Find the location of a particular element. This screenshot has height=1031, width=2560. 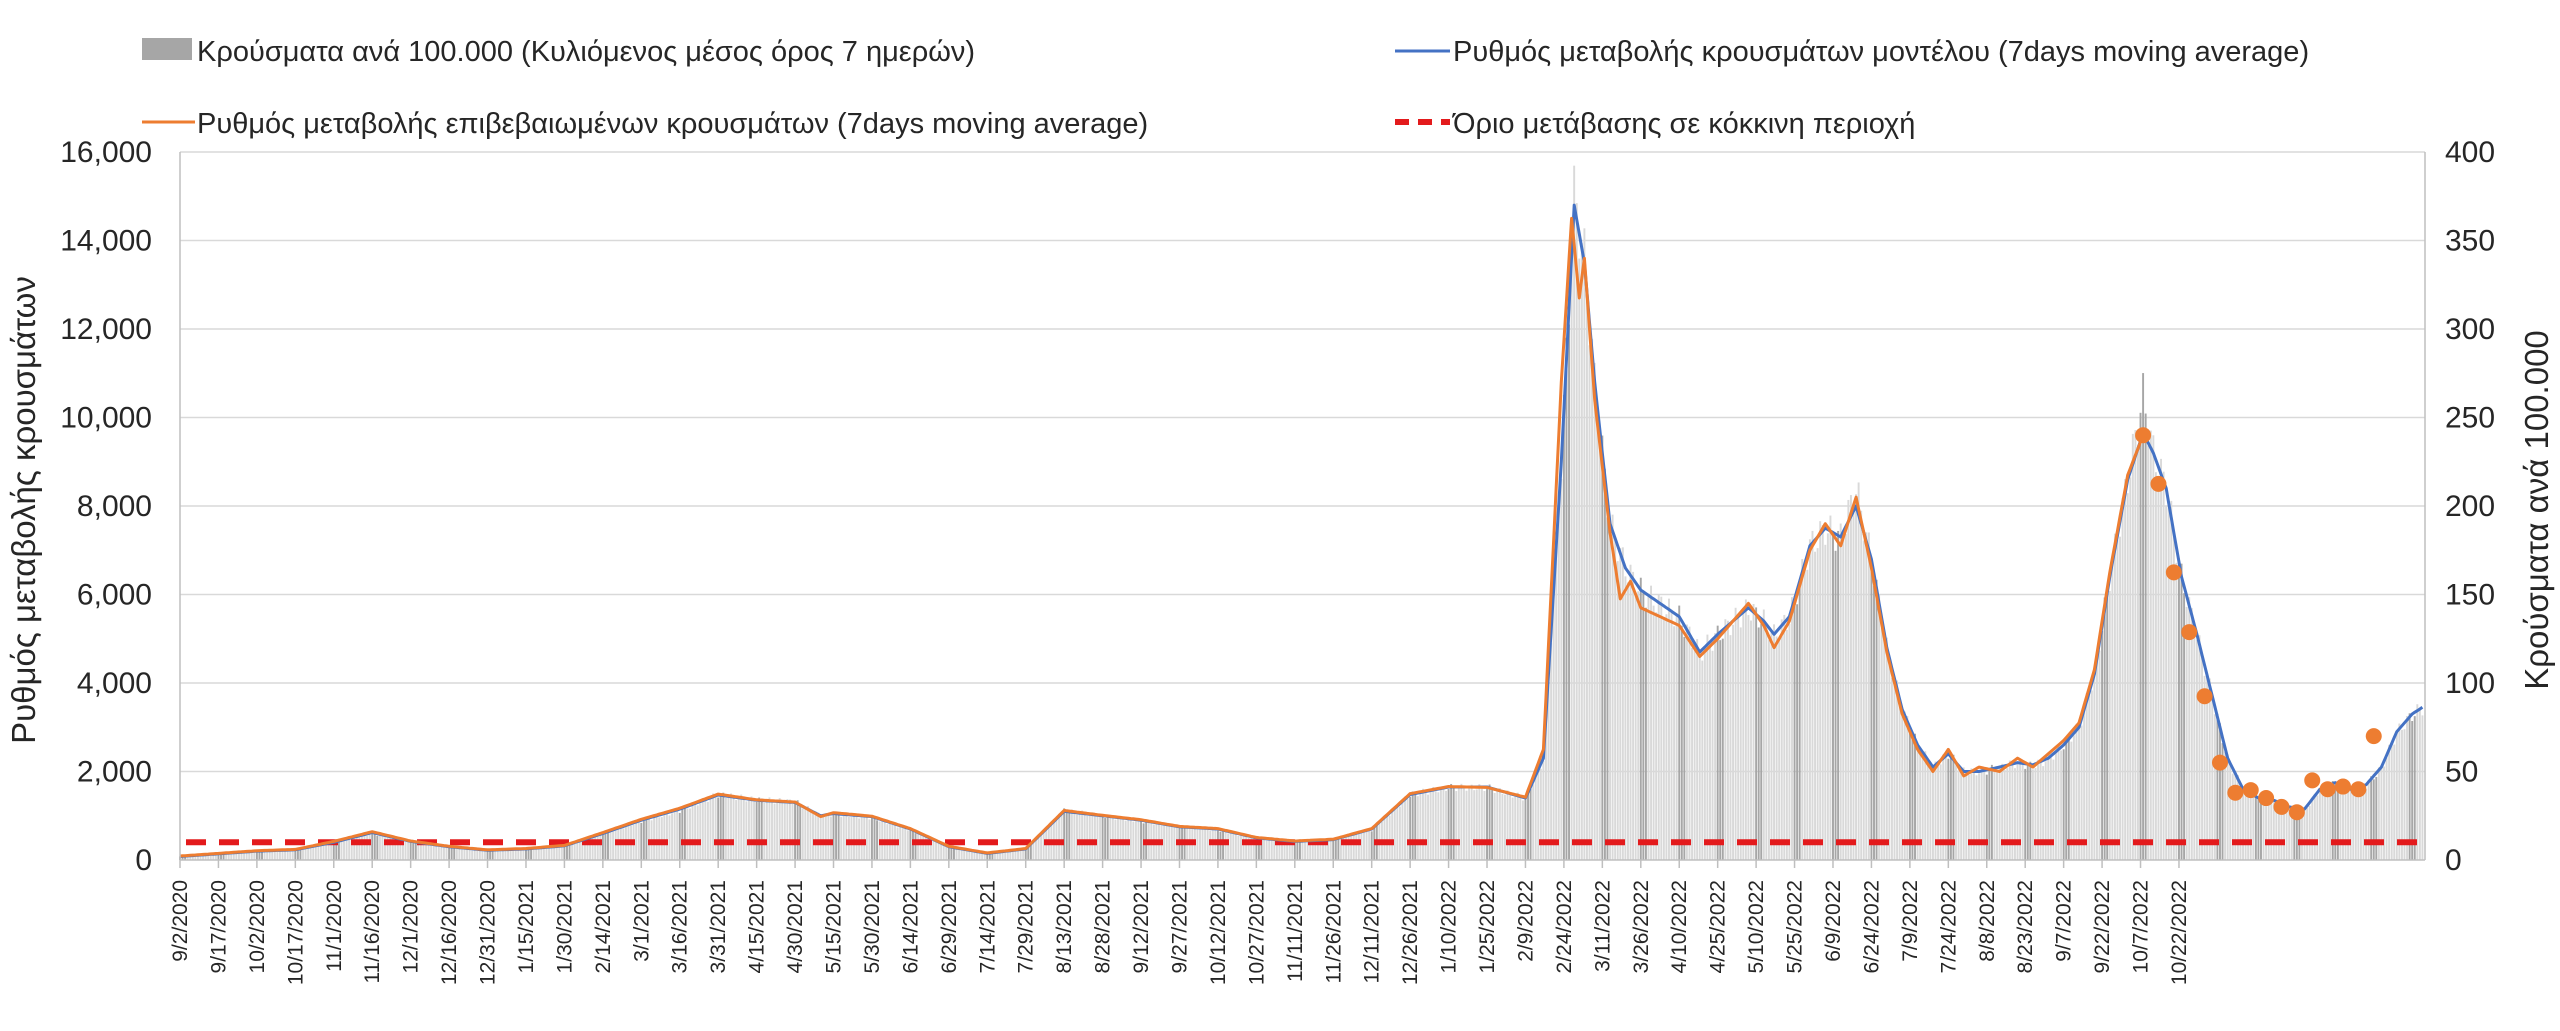

y-right-axis-title: Κρούσματα ανά 100.000 is located at coordinates (2536, 510).